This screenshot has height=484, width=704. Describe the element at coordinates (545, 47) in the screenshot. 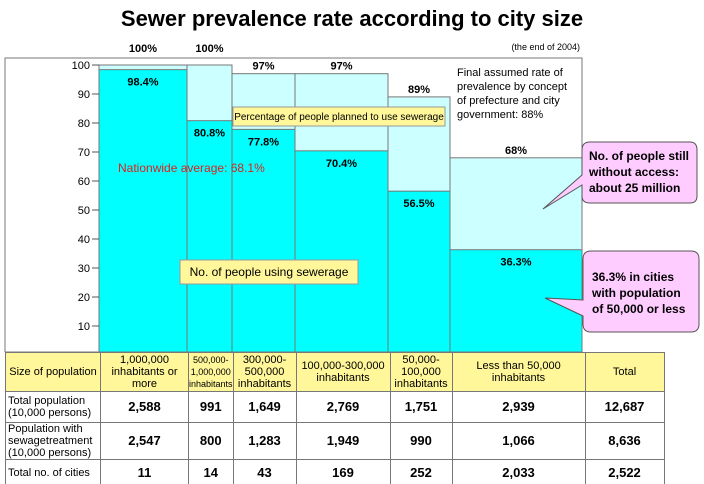

I see `chart-subtitle: (the end of 2004)` at that location.